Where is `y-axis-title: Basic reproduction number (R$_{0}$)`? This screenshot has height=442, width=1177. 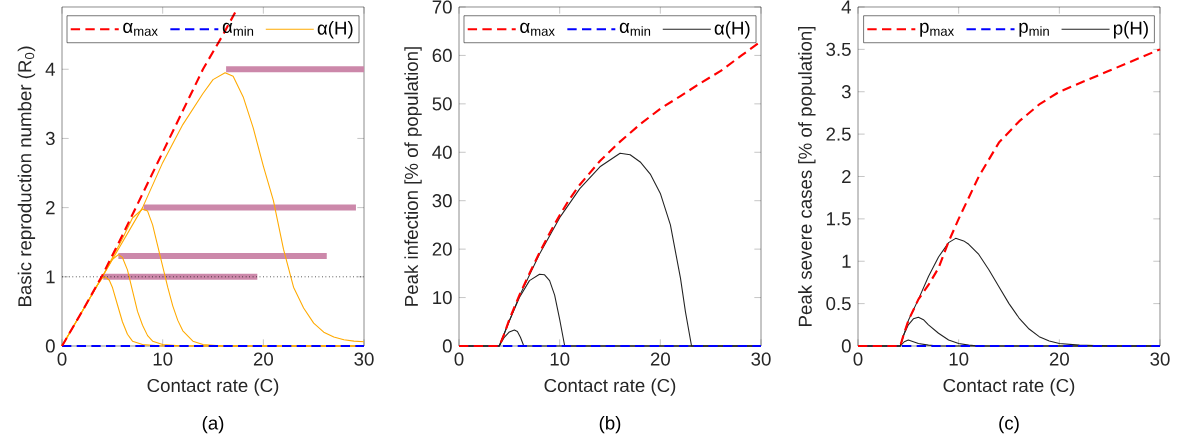 y-axis-title: Basic reproduction number (R$_{0}$) is located at coordinates (26, 176).